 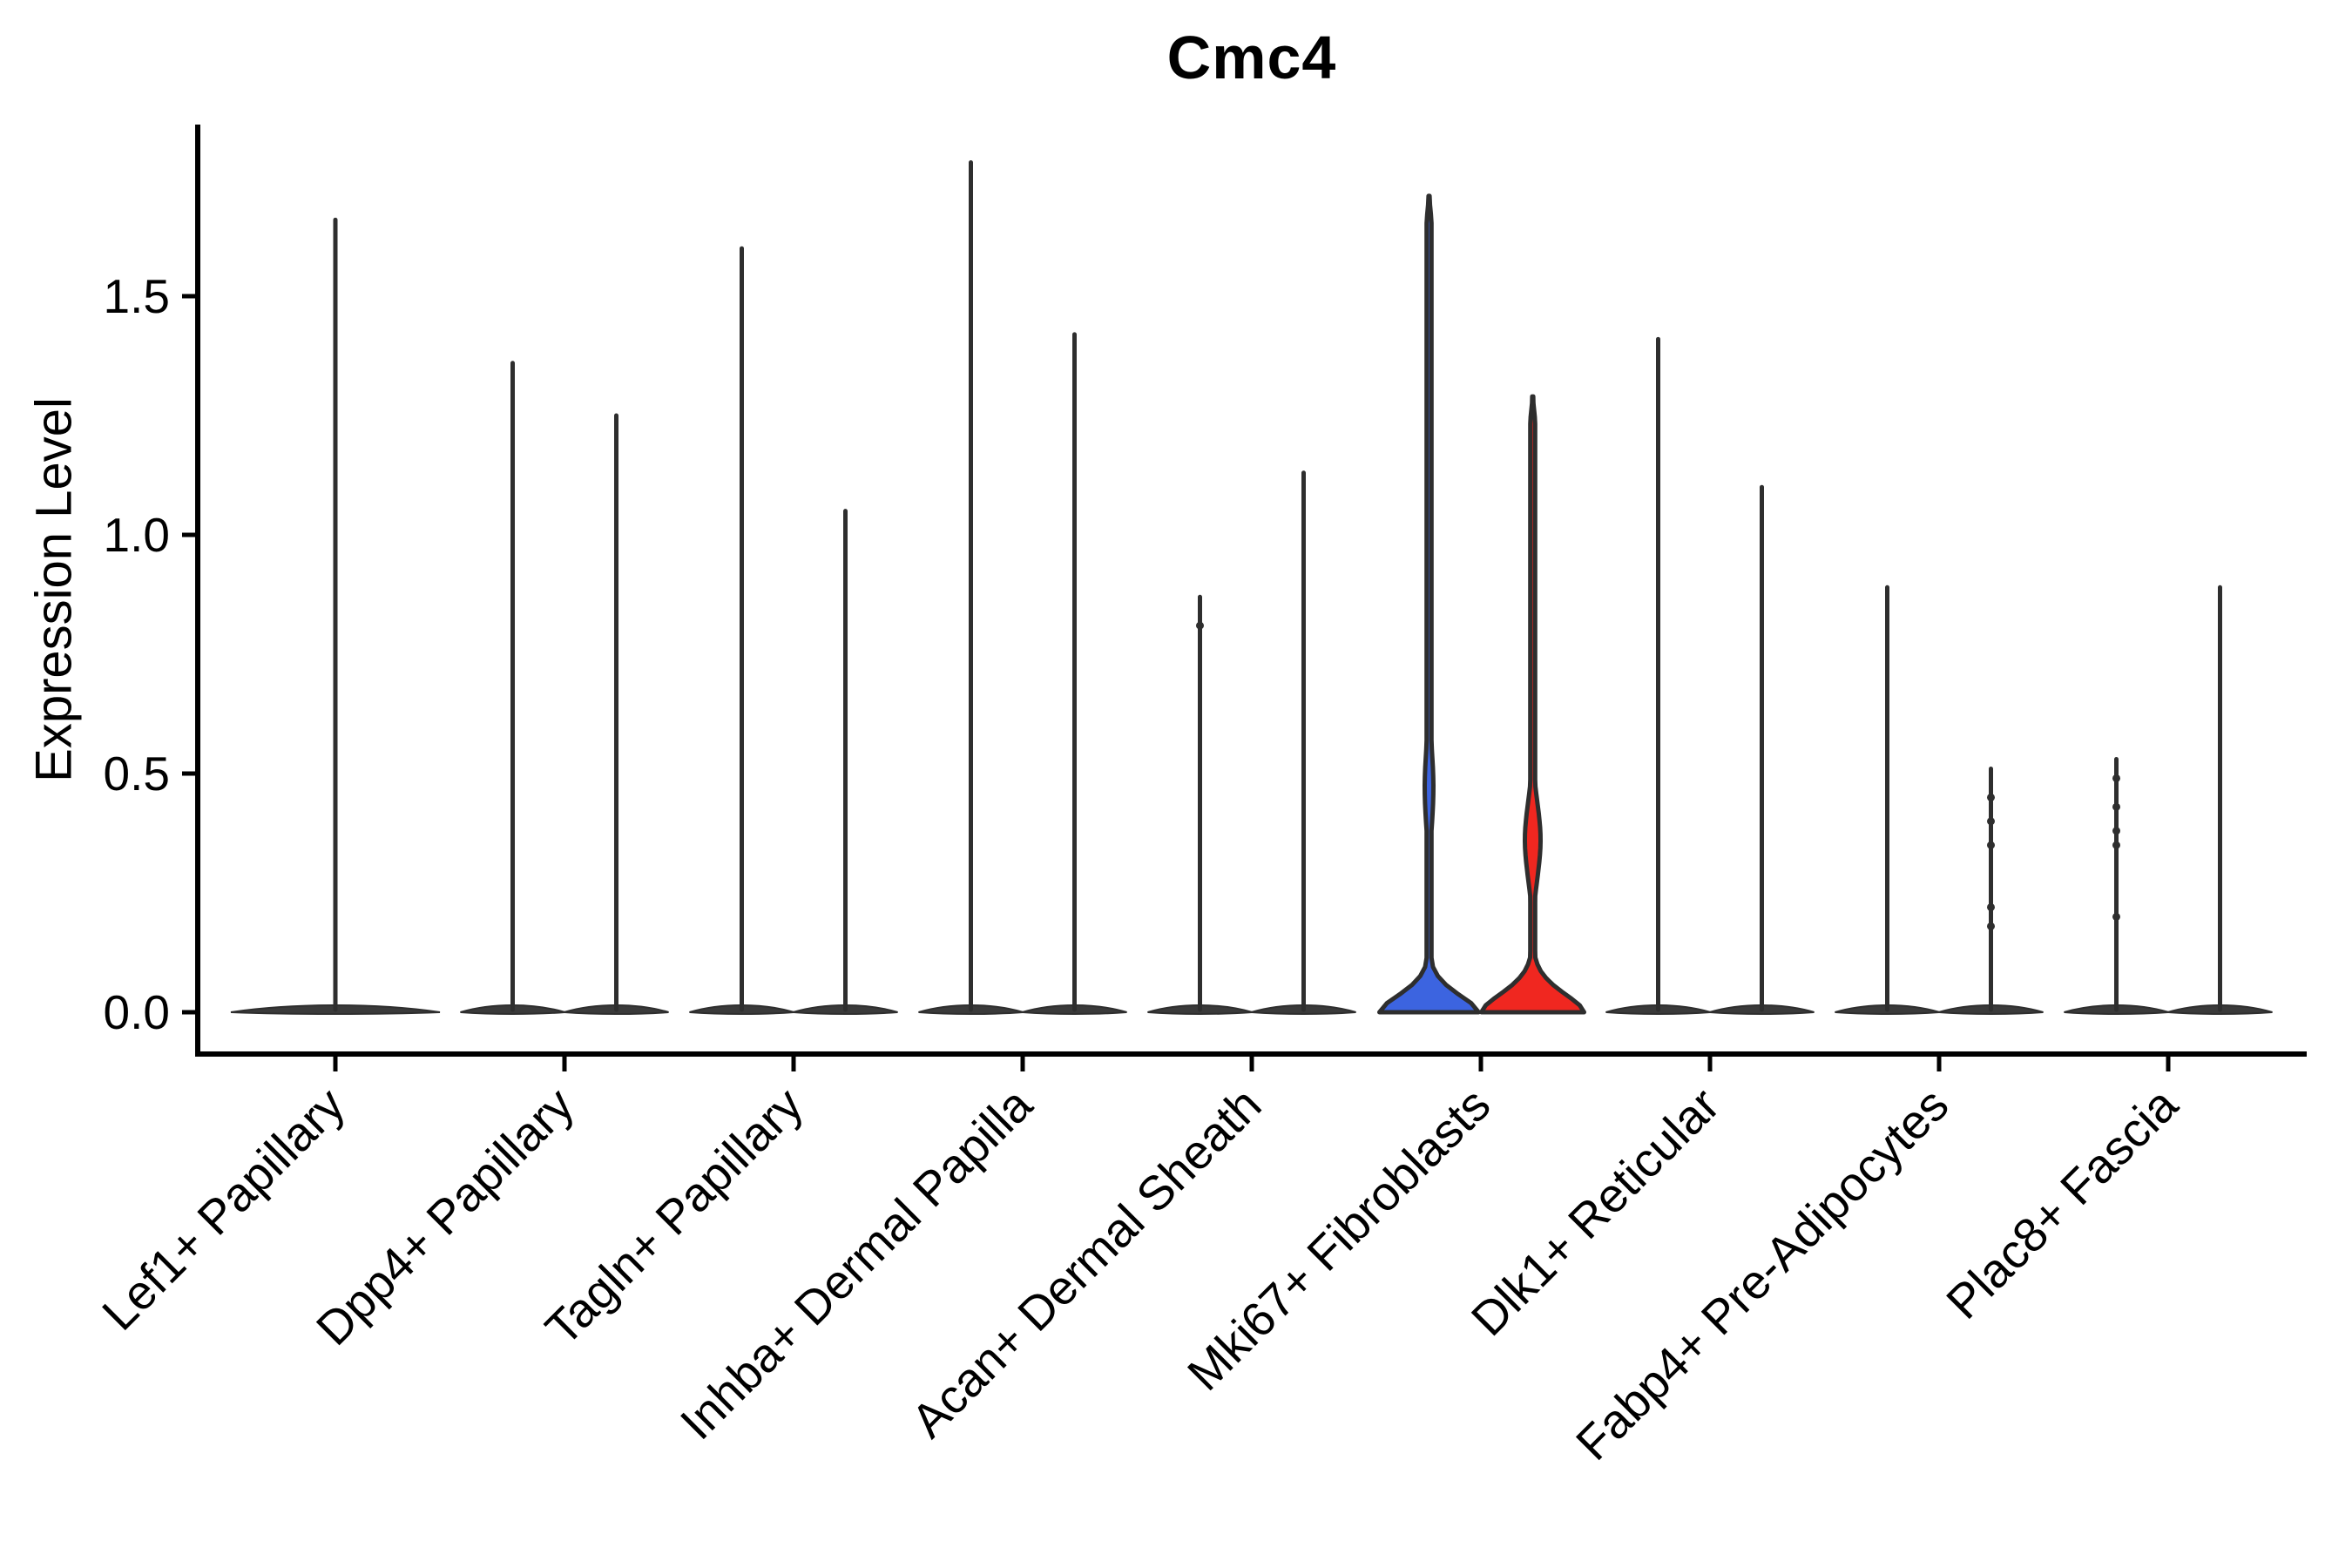 I want to click on y-tick-label: 1.5, so click(x=137, y=296).